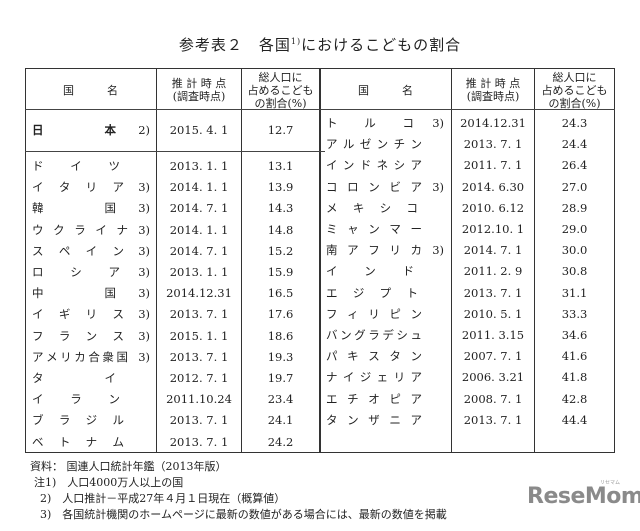 The height and width of the screenshot is (531, 640). I want to click on estimate-date: 2012. 7. 1, so click(199, 378).